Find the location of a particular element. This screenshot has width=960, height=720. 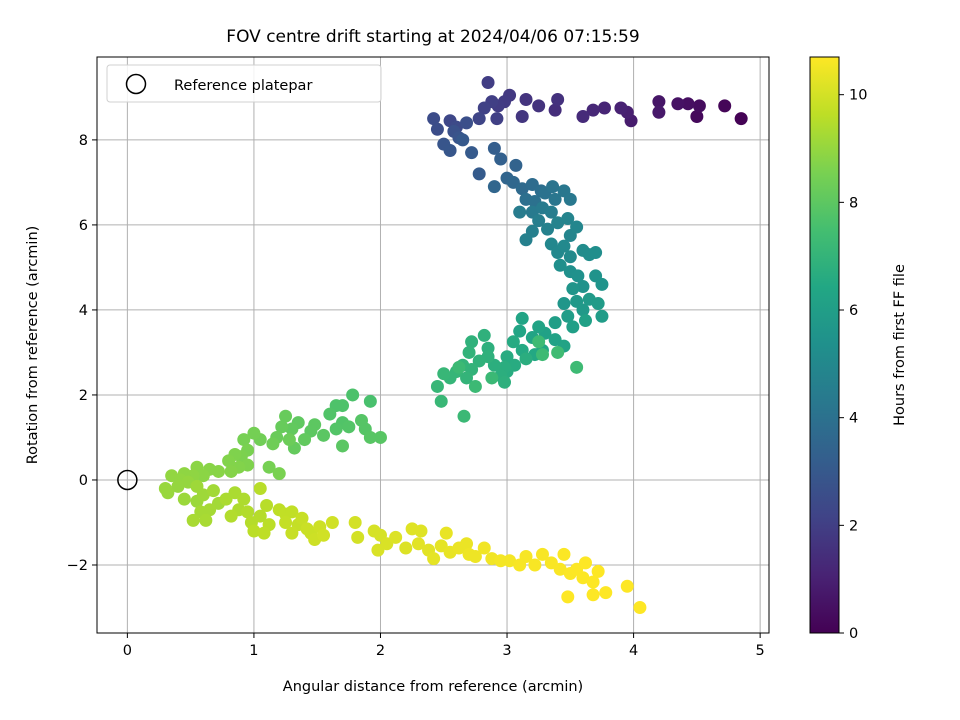

legend: Reference platepar is located at coordinates (244, 83).